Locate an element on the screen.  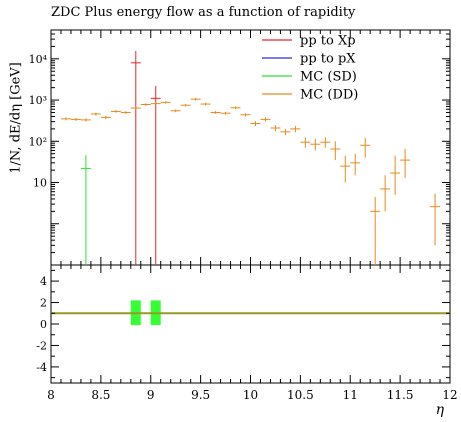
y-tick-label: 10² is located at coordinates (38, 141).